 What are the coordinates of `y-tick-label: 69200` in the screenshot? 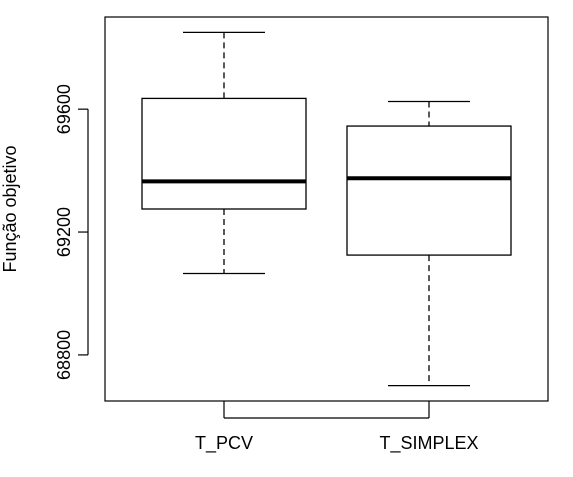 It's located at (64, 232).